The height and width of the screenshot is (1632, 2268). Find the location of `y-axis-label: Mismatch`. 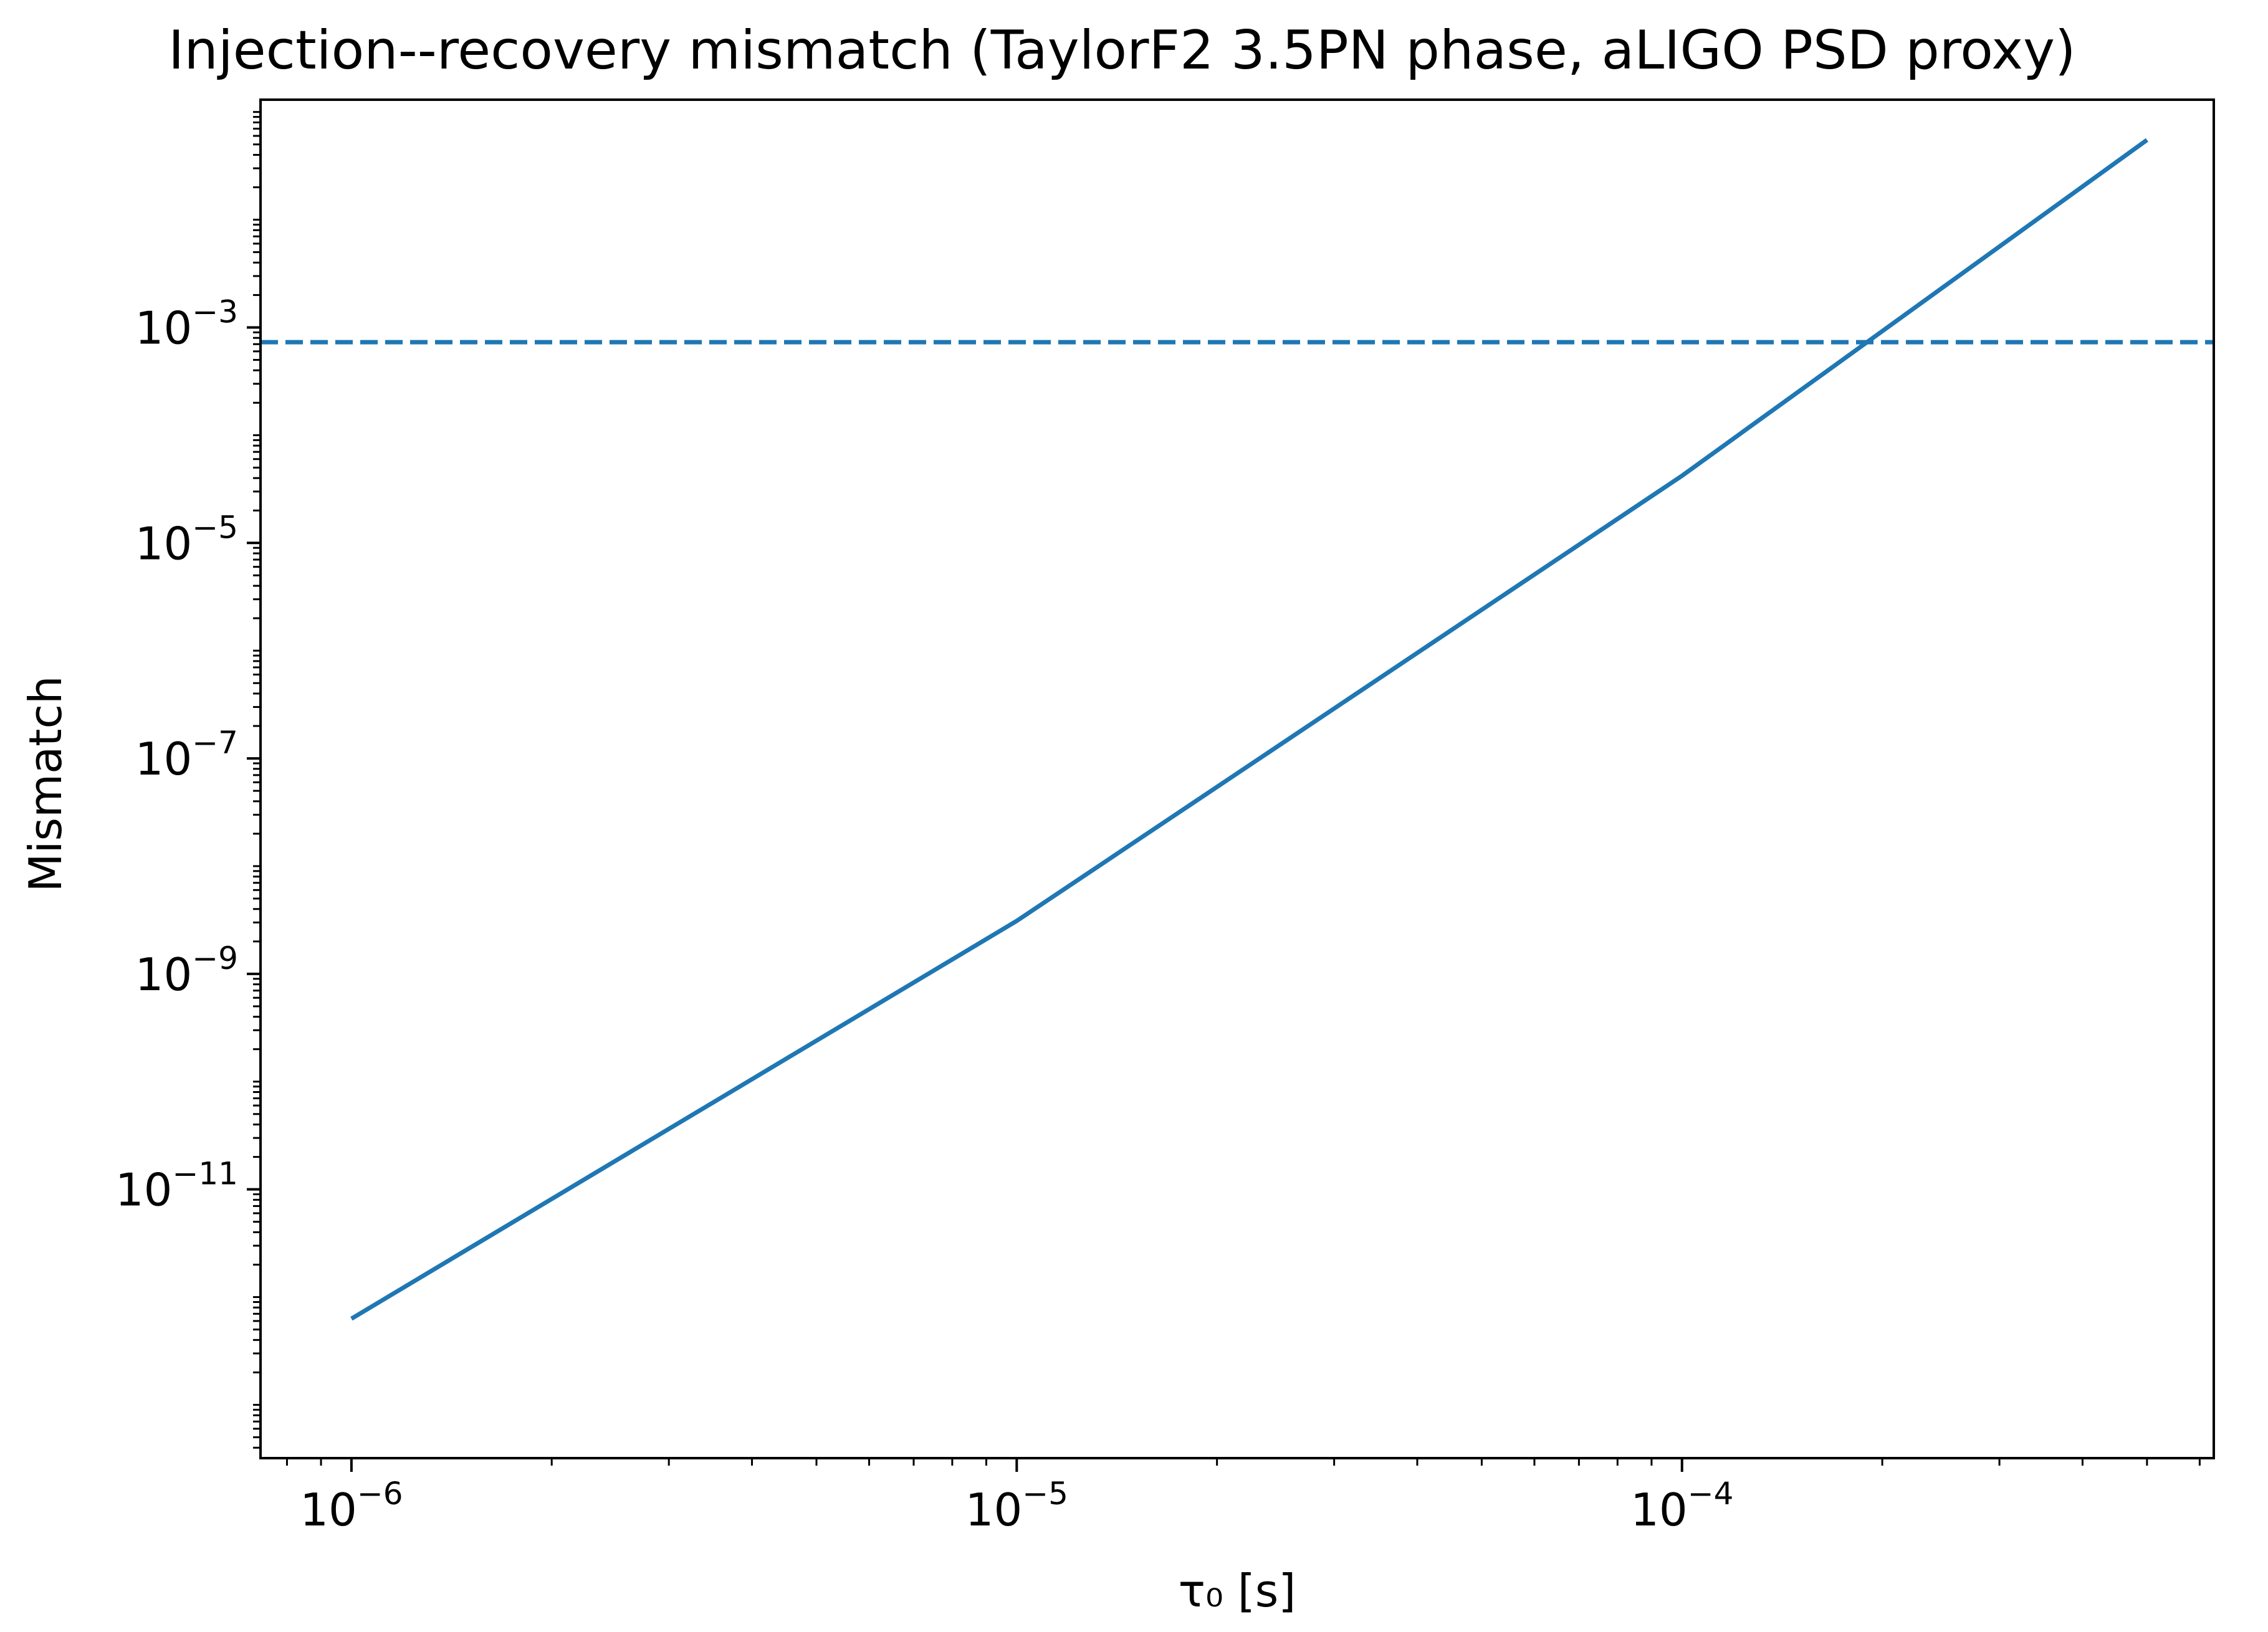

y-axis-label: Mismatch is located at coordinates (45, 783).